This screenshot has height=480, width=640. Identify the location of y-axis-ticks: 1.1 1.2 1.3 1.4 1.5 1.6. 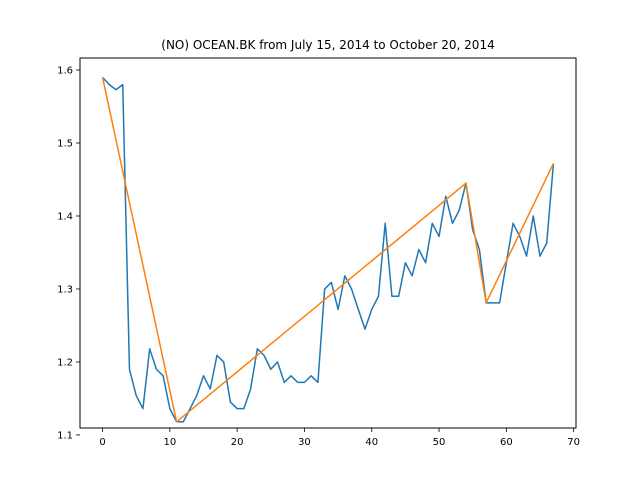
(68, 253).